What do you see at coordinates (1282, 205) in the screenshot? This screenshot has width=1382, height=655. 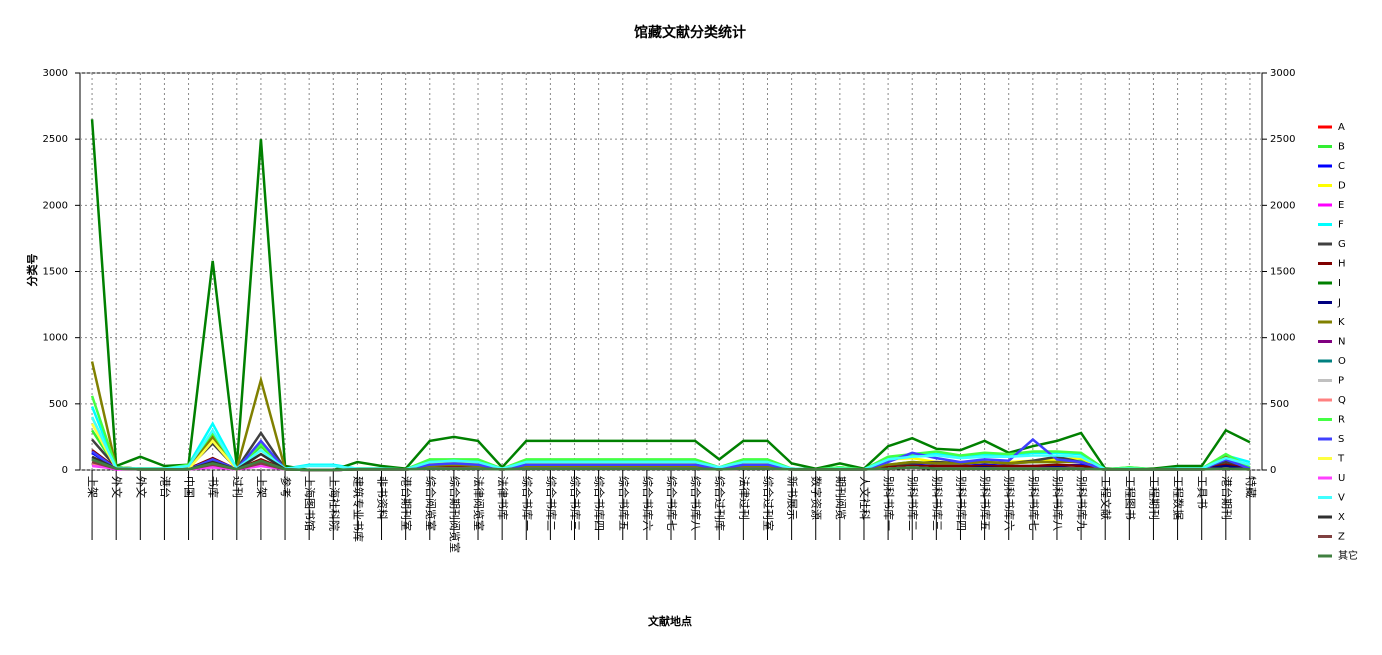 I see `y2-tick-label: 2000` at bounding box center [1282, 205].